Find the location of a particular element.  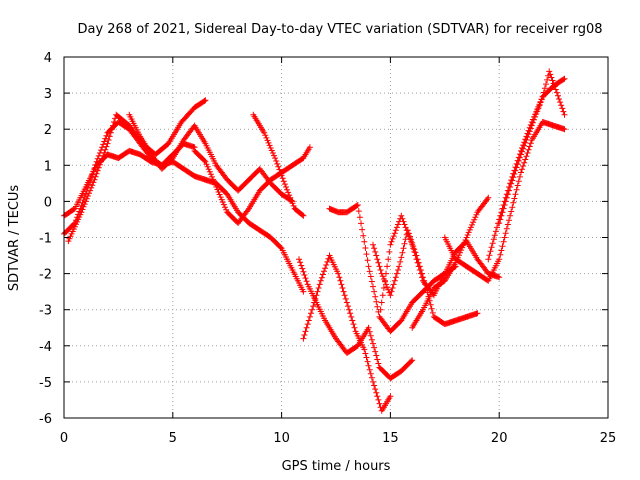

y-tick-label: 1 is located at coordinates (48, 166).